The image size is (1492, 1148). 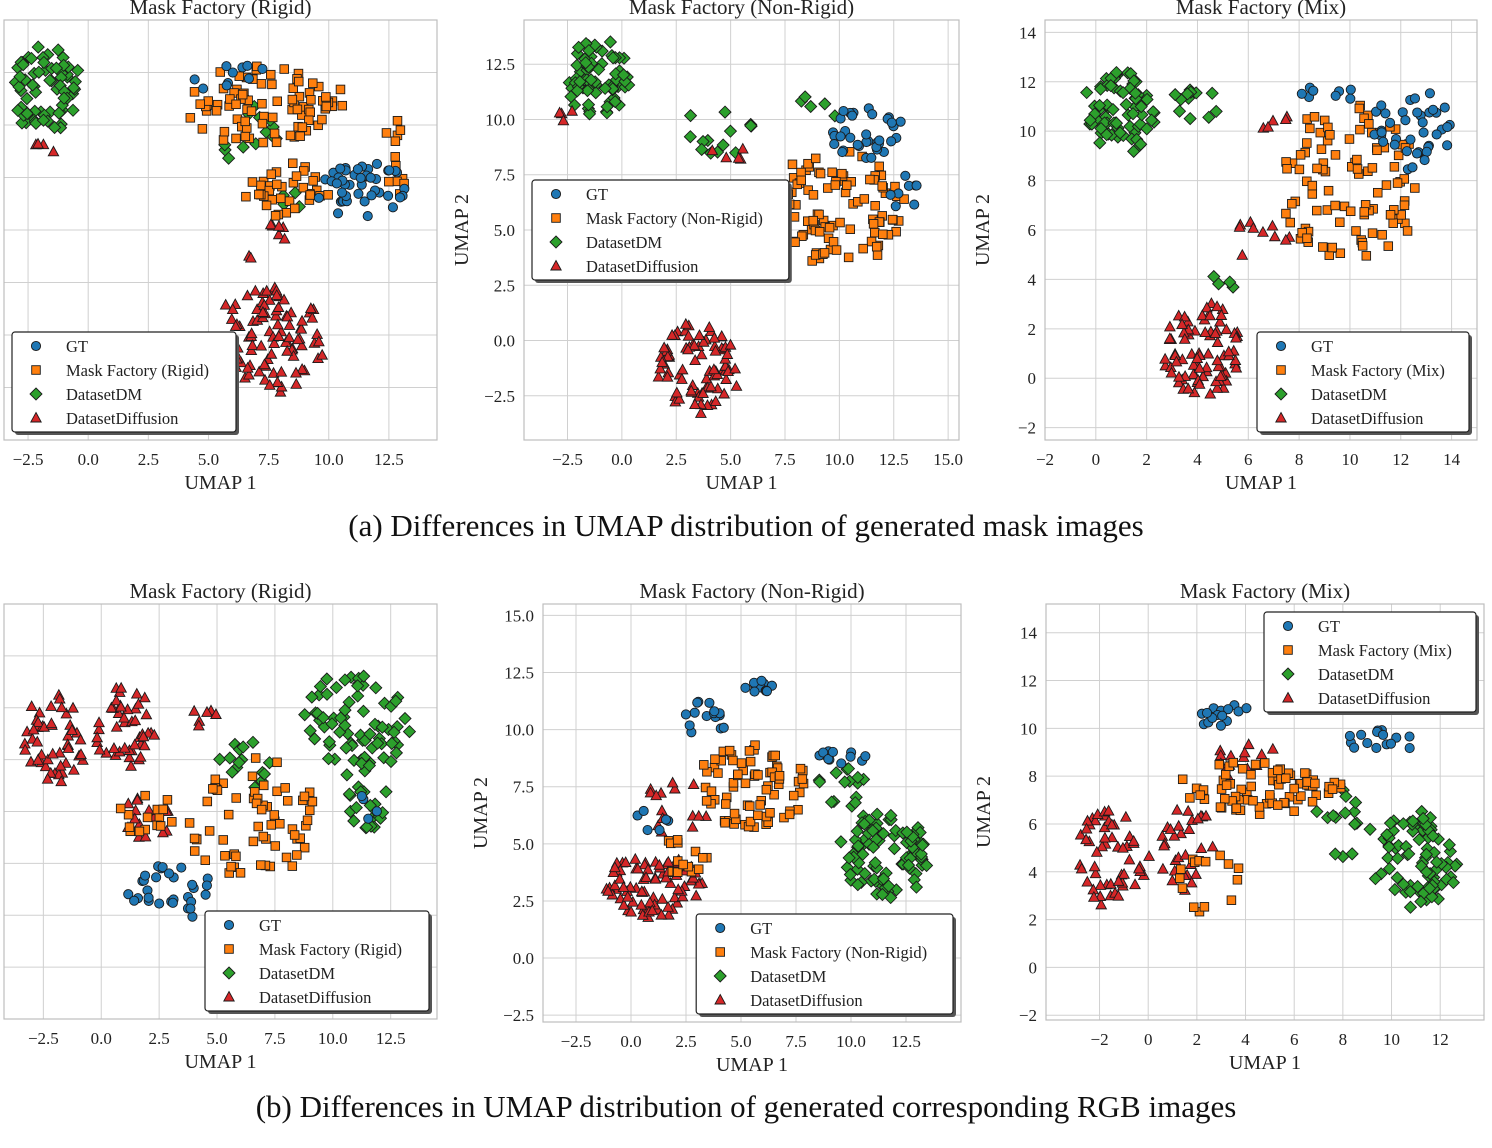 What do you see at coordinates (1146, 459) in the screenshot?
I see `x-tick-label: 2` at bounding box center [1146, 459].